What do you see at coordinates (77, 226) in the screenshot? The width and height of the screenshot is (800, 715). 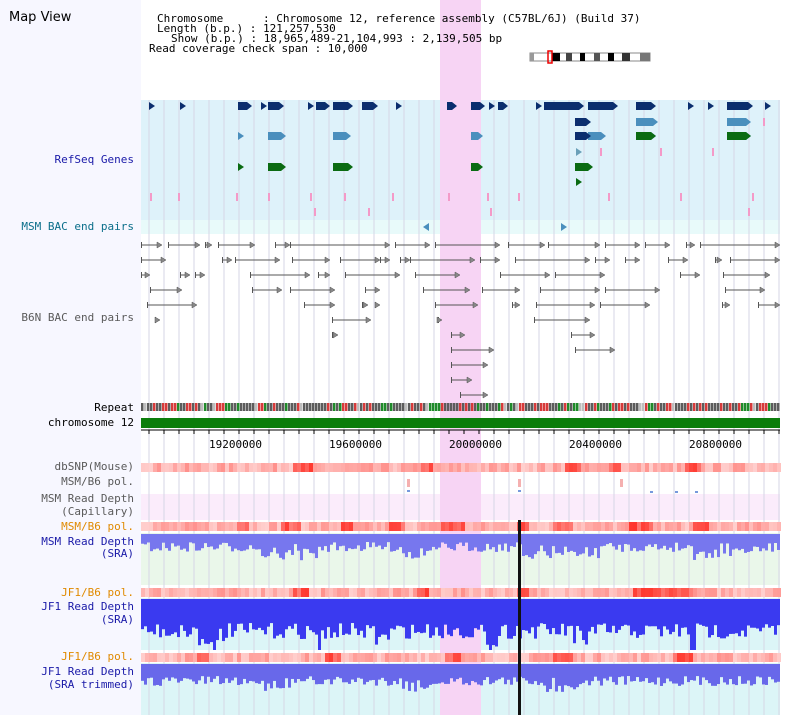 I see `msm-bac-label: MSM BAC end pairs` at bounding box center [77, 226].